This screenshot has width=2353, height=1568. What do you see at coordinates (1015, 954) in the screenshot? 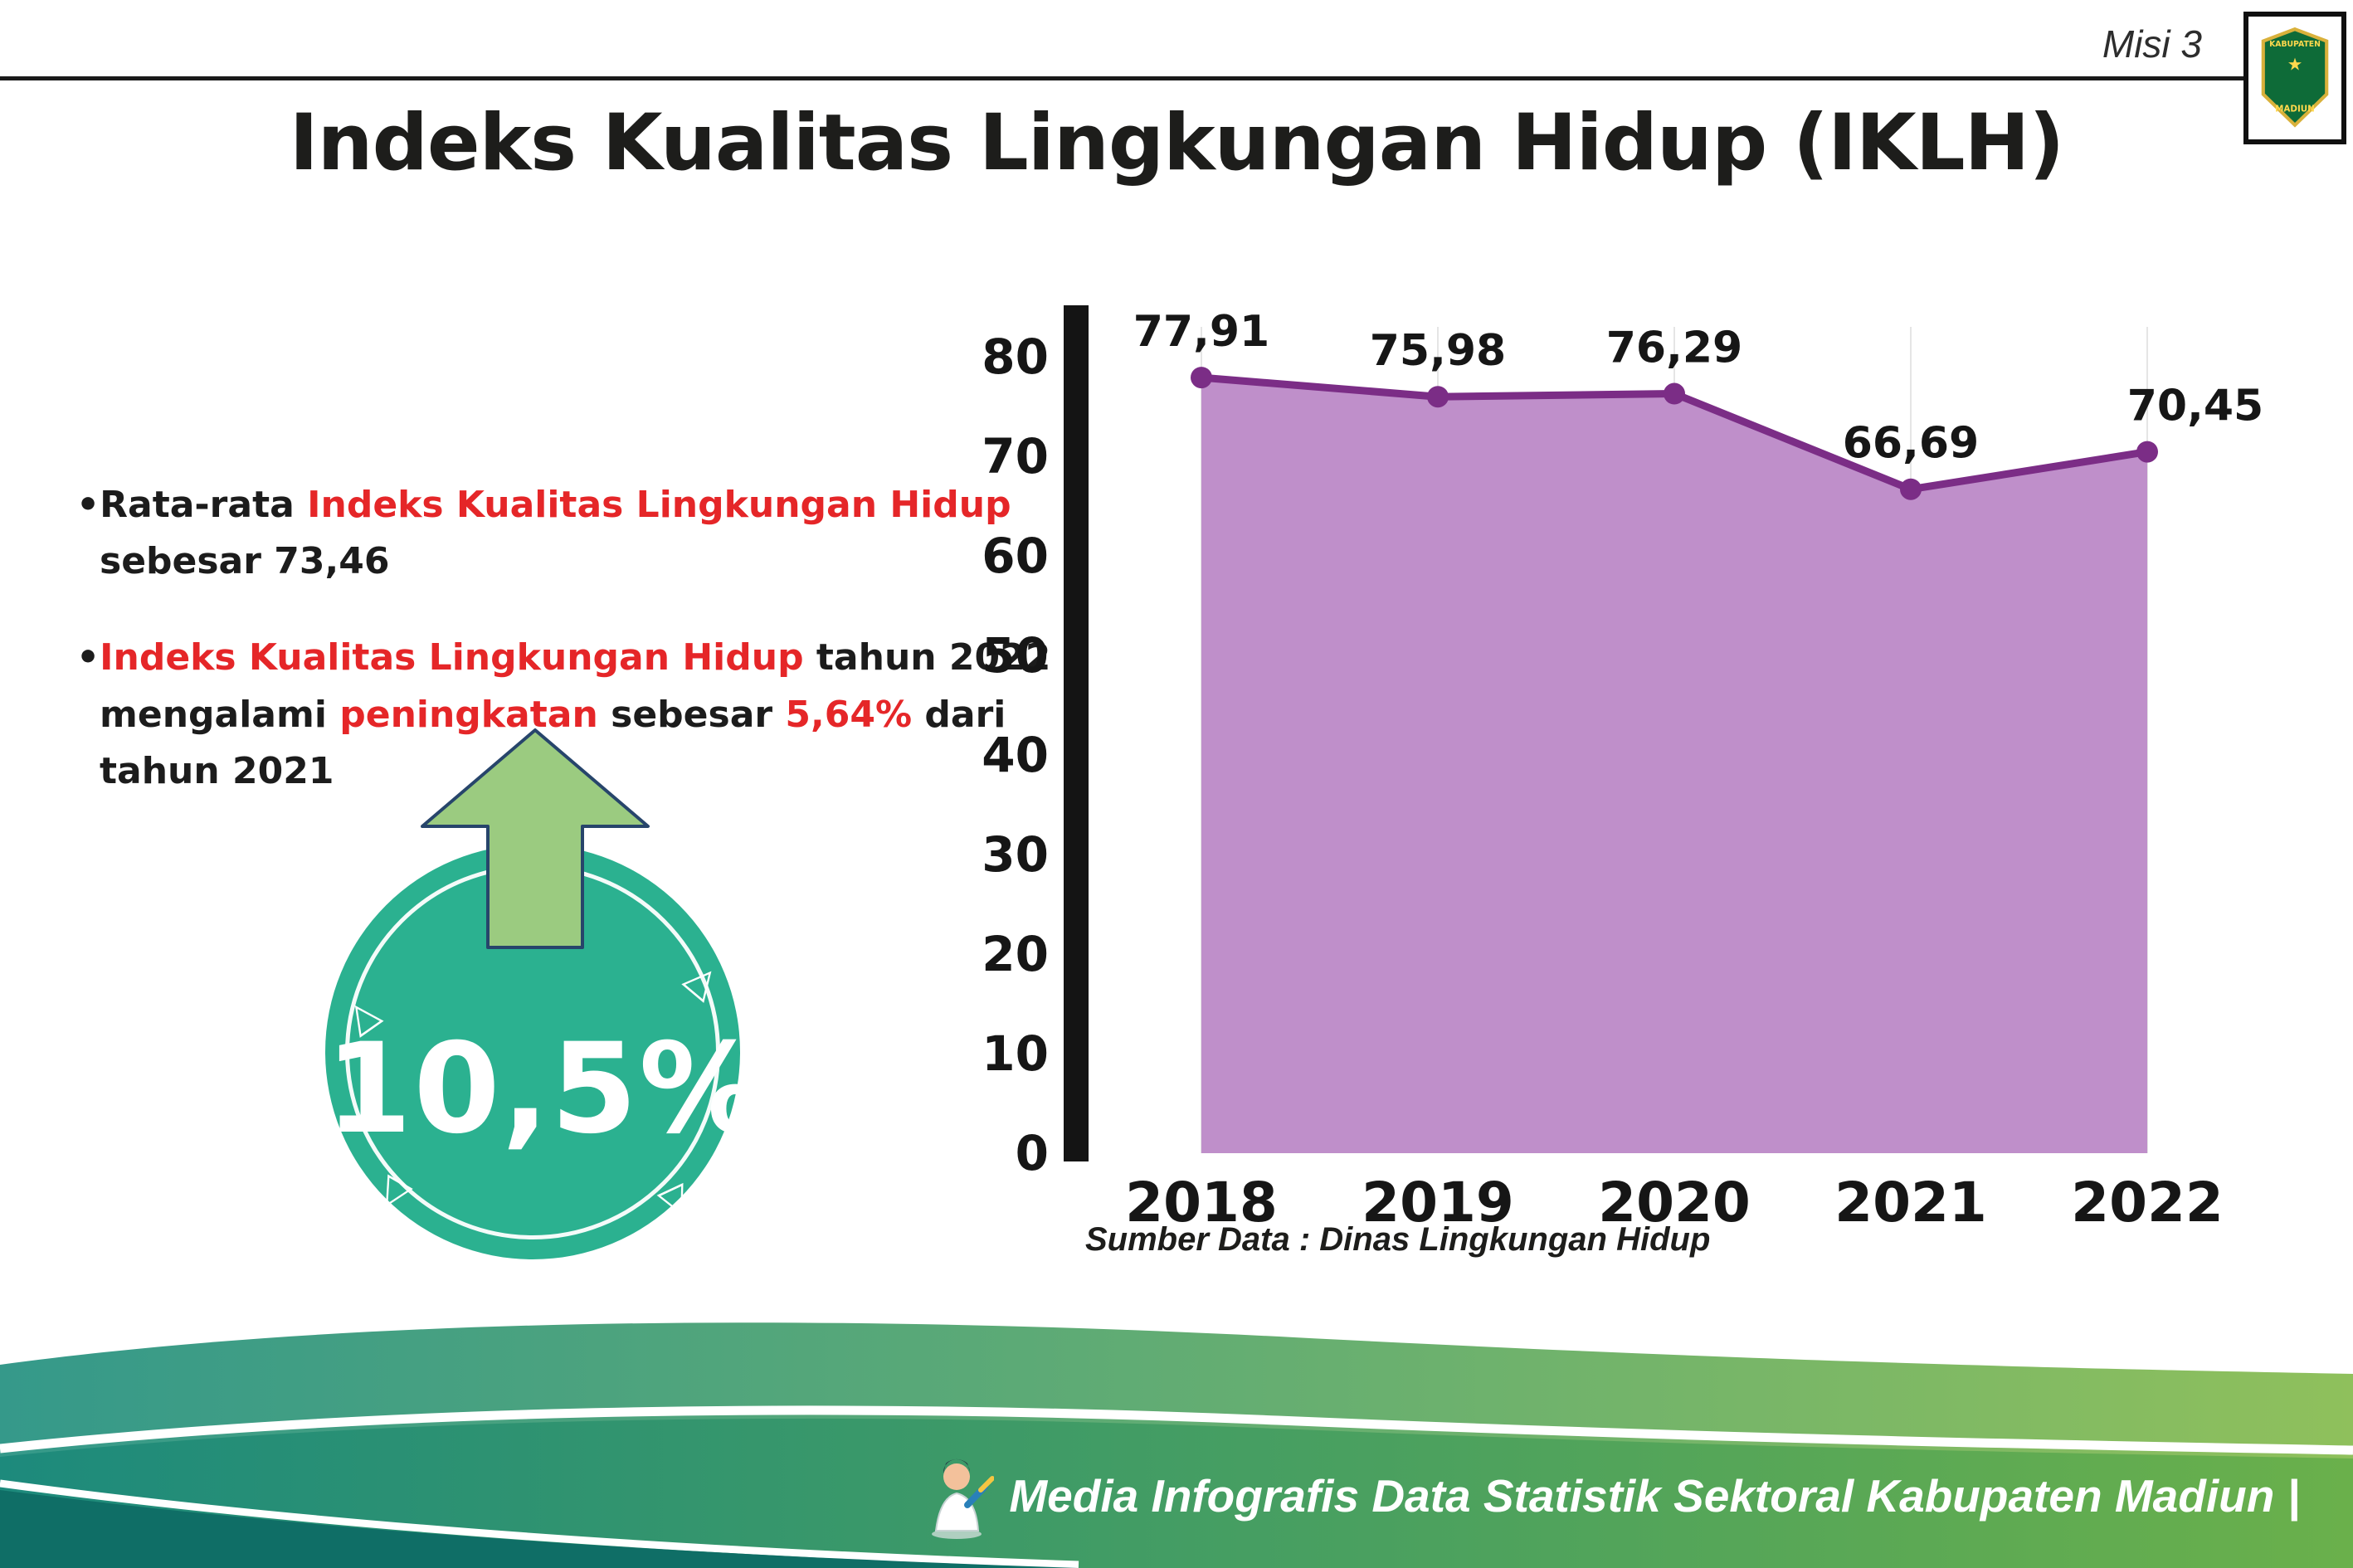
I see `y-tick-label: 20` at bounding box center [1015, 954].